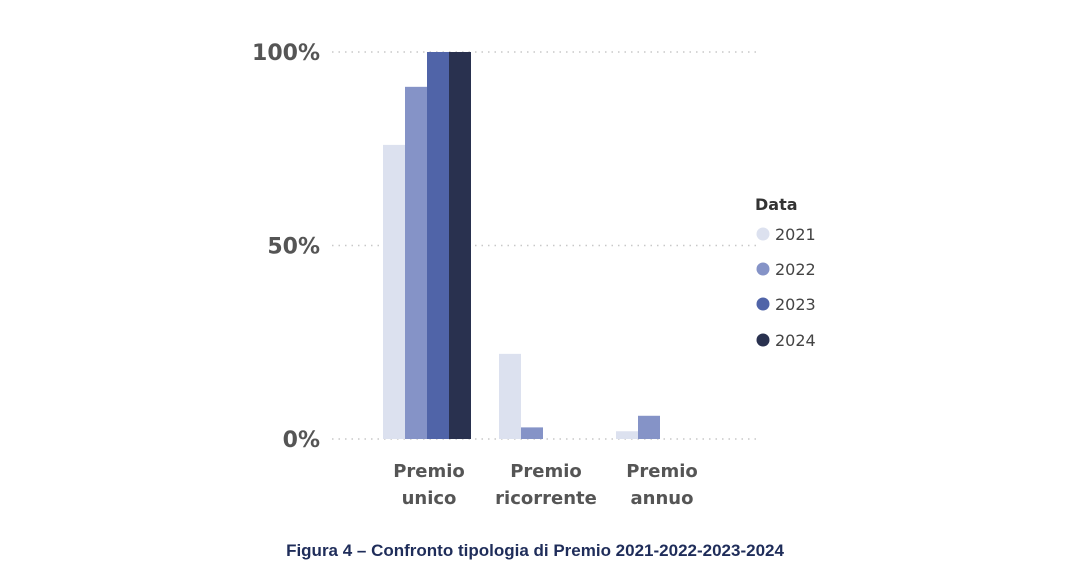 The height and width of the screenshot is (574, 1070). What do you see at coordinates (662, 485) in the screenshot?
I see `x-tick-label: Premio annuo` at bounding box center [662, 485].